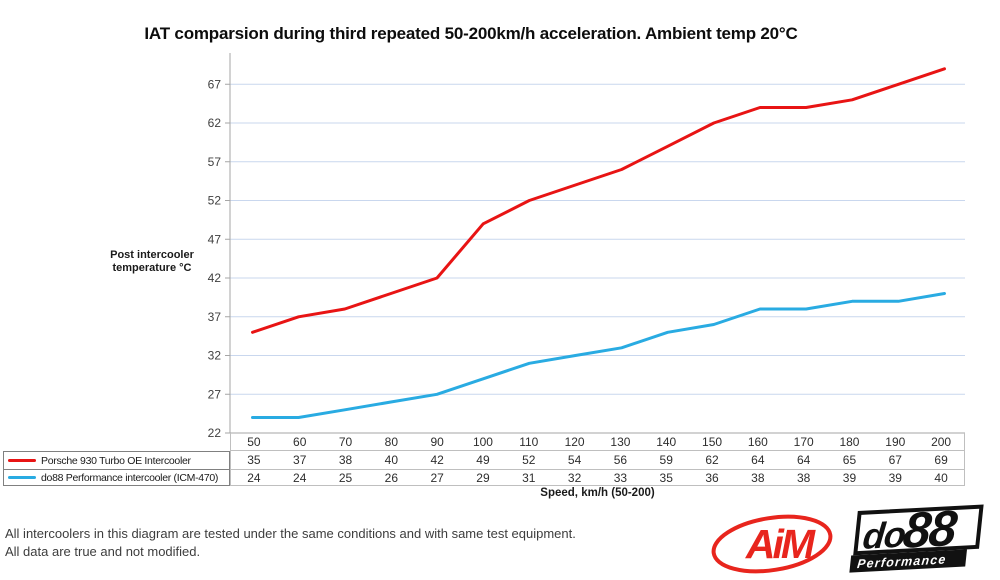 Image resolution: width=1000 pixels, height=580 pixels. Describe the element at coordinates (901, 561) in the screenshot. I see `do88-logo-subtext: Performance` at that location.